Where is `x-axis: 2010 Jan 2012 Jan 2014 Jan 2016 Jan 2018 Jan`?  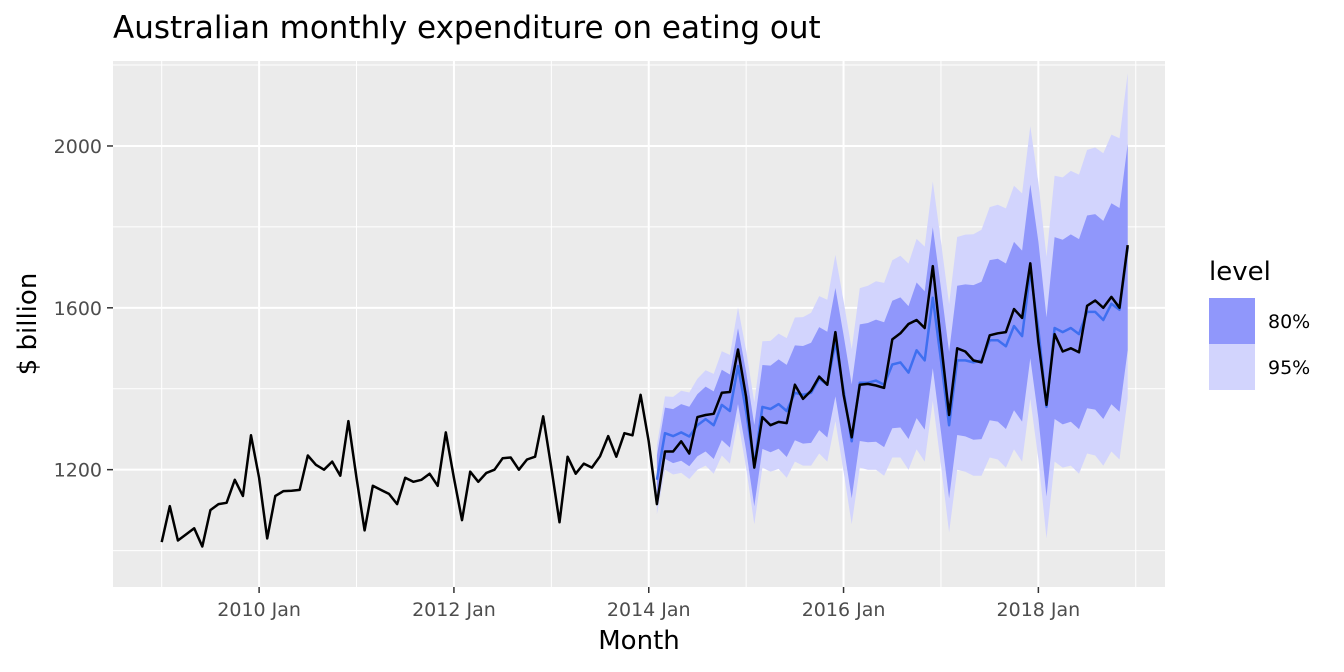 x-axis: 2010 Jan 2012 Jan 2014 Jan 2016 Jan 2018 Jan is located at coordinates (648, 604).